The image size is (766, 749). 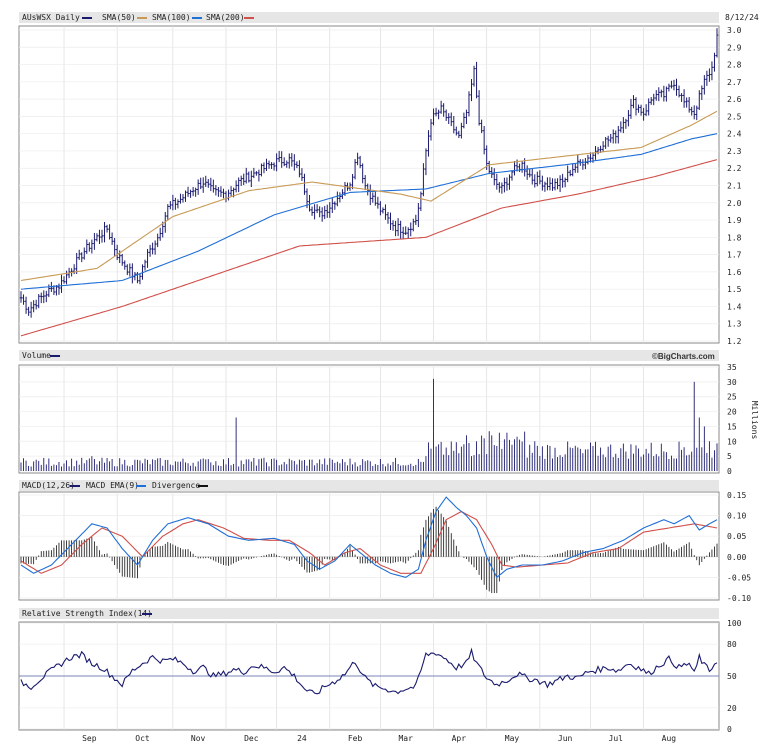 I want to click on price-tick-label: 1.3, so click(x=734, y=324).